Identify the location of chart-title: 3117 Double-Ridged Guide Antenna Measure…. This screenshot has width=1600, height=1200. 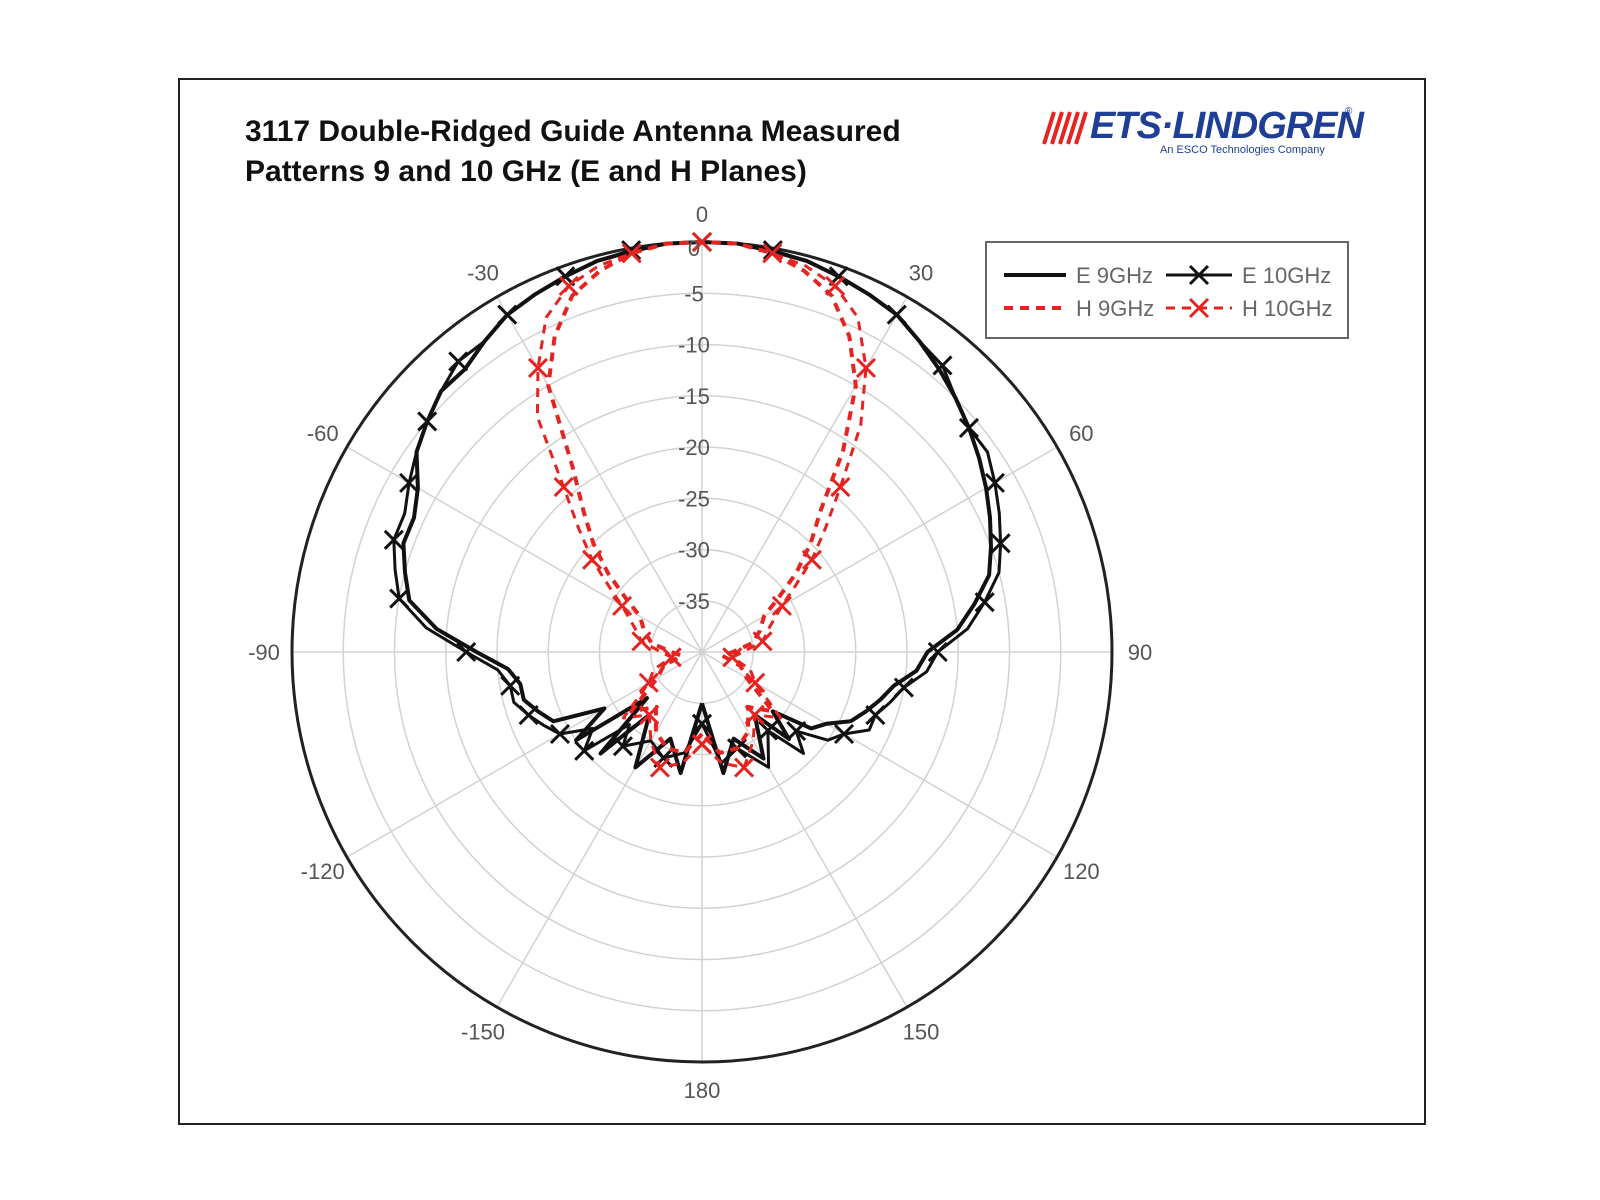
(573, 152).